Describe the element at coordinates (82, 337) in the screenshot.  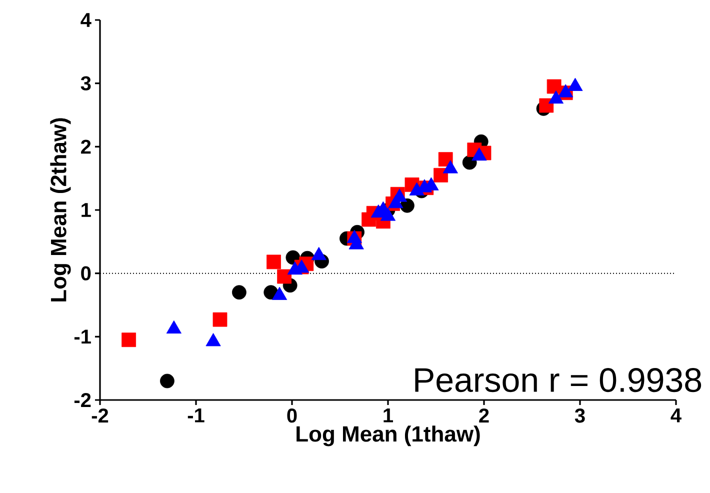
I see `y-tick-label: -1` at that location.